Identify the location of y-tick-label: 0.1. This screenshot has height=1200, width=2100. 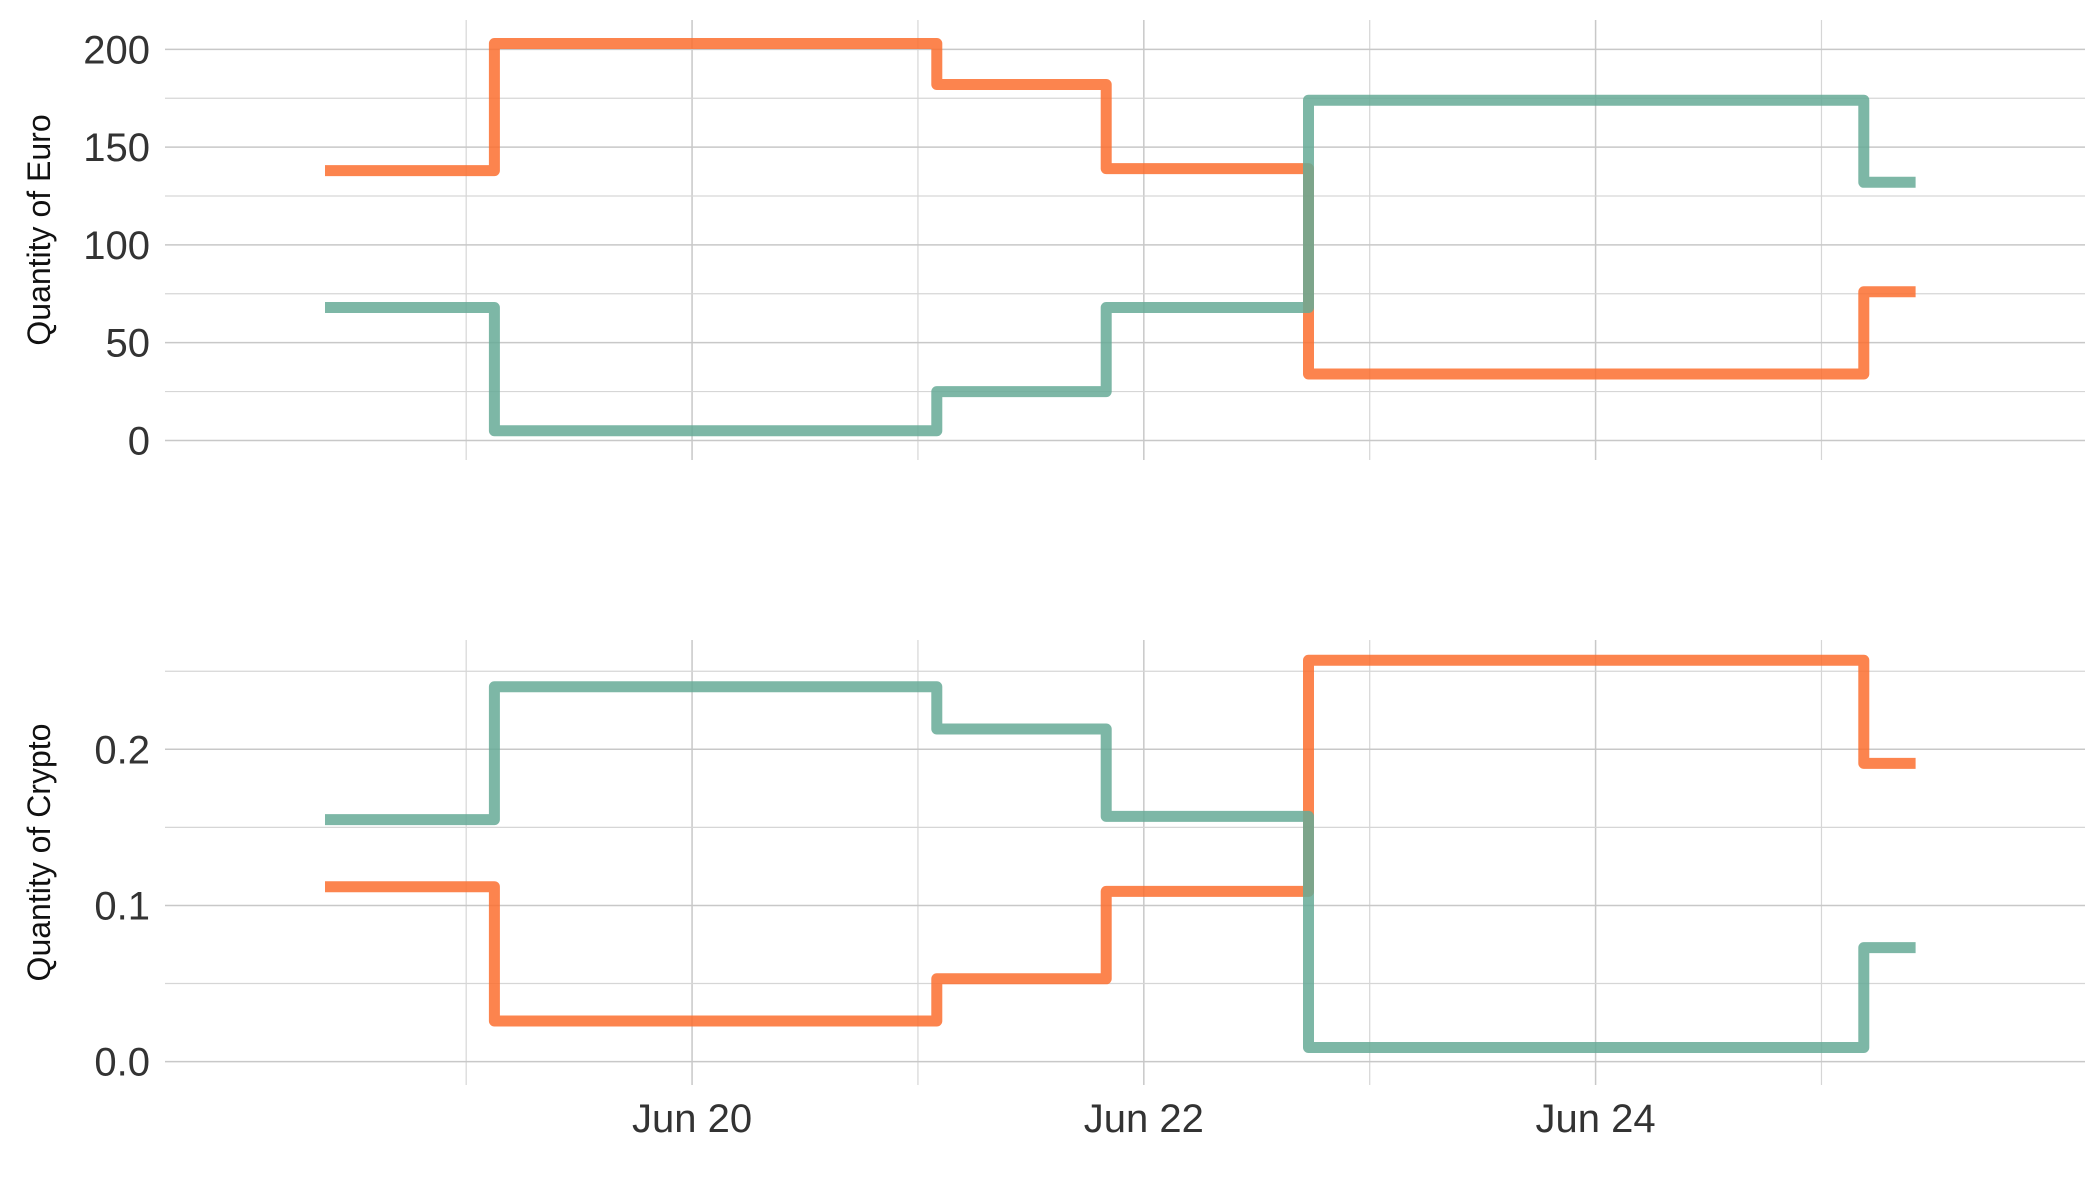
(122, 906).